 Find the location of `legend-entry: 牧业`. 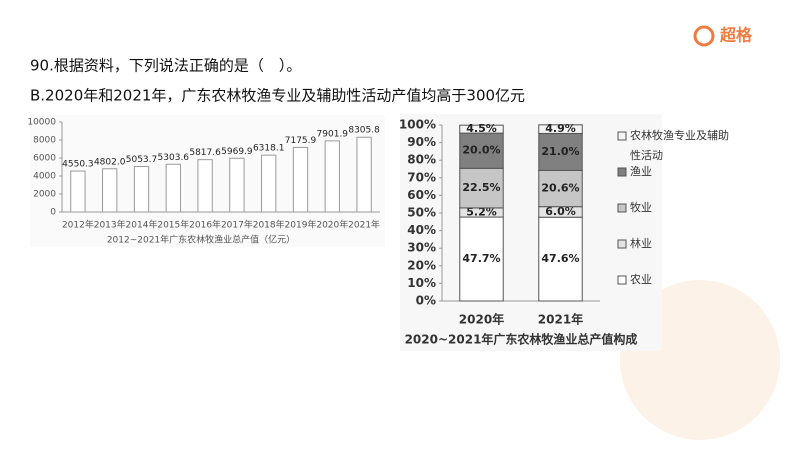

legend-entry: 牧业 is located at coordinates (641, 207).